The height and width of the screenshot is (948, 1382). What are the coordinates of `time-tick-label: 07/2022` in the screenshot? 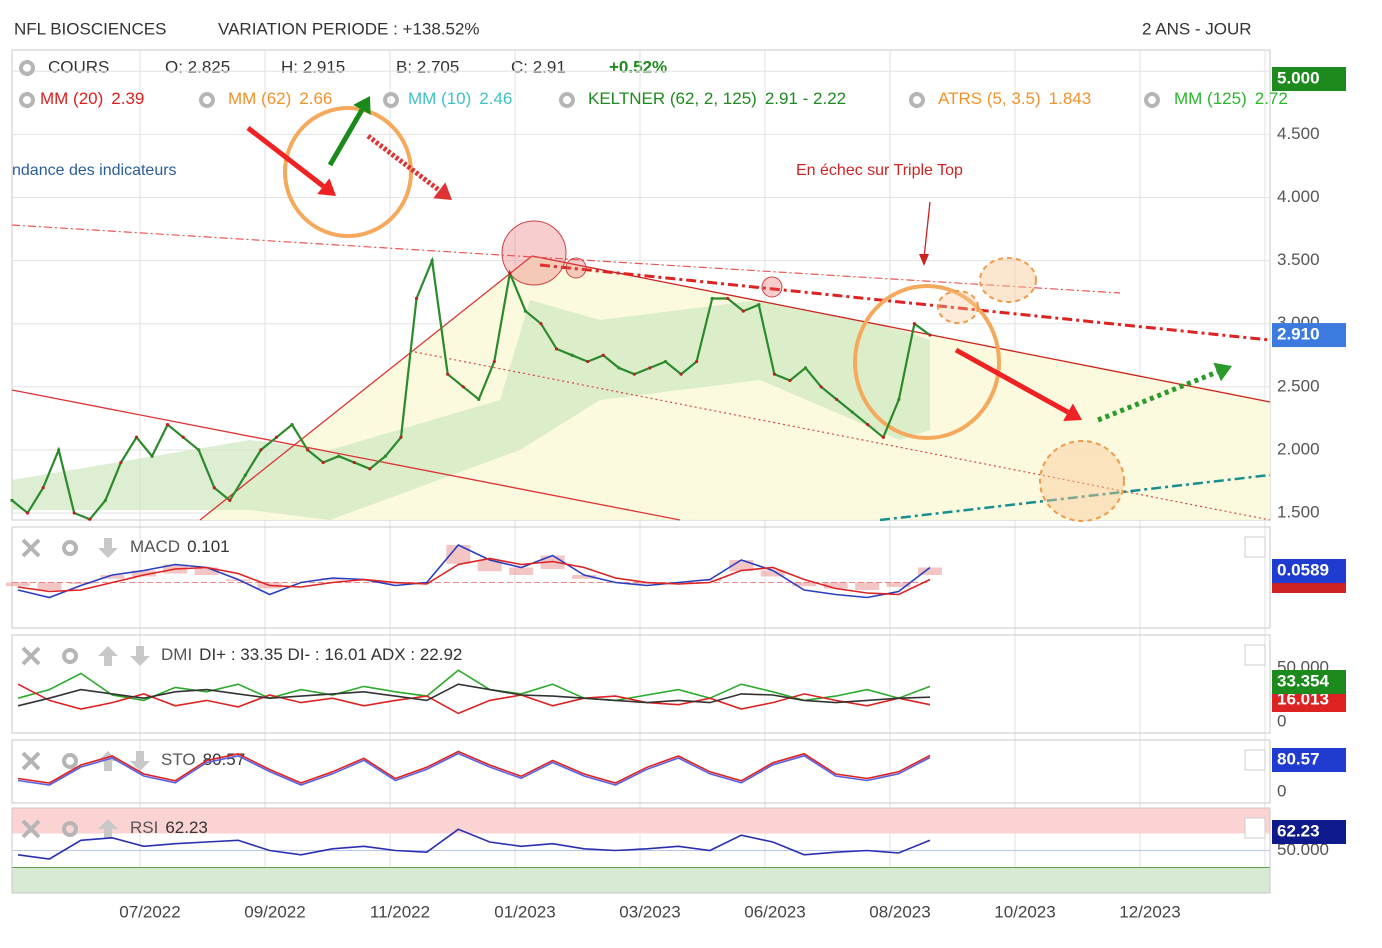 It's located at (149, 911).